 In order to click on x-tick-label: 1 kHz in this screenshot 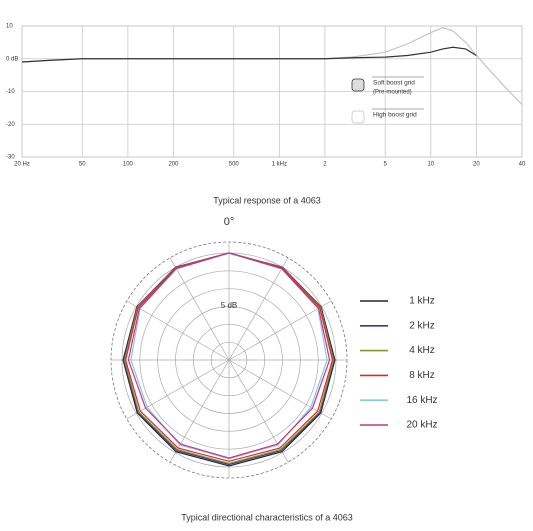, I will do `click(279, 165)`.